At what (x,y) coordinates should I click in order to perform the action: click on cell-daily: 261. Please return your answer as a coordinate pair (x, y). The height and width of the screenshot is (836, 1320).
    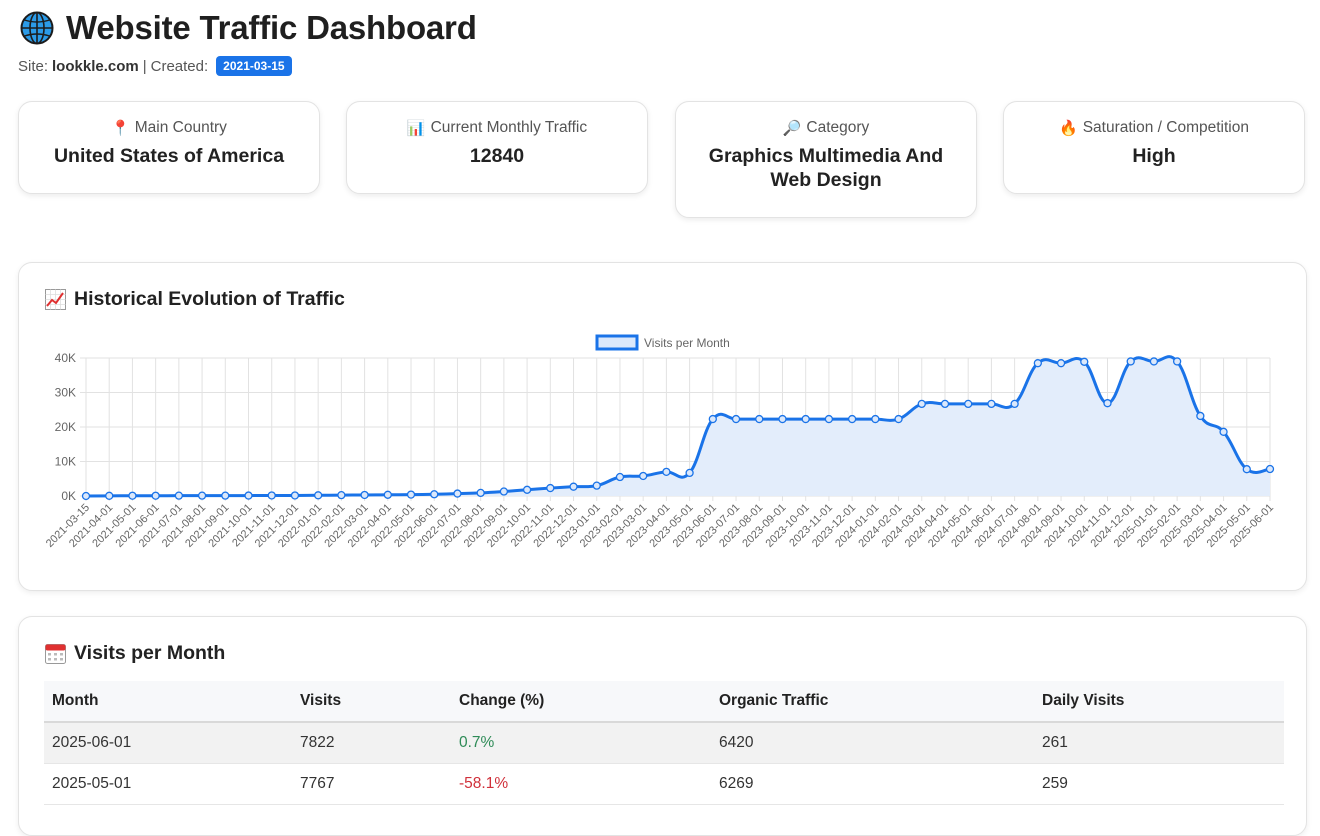
    Looking at the image, I should click on (1159, 743).